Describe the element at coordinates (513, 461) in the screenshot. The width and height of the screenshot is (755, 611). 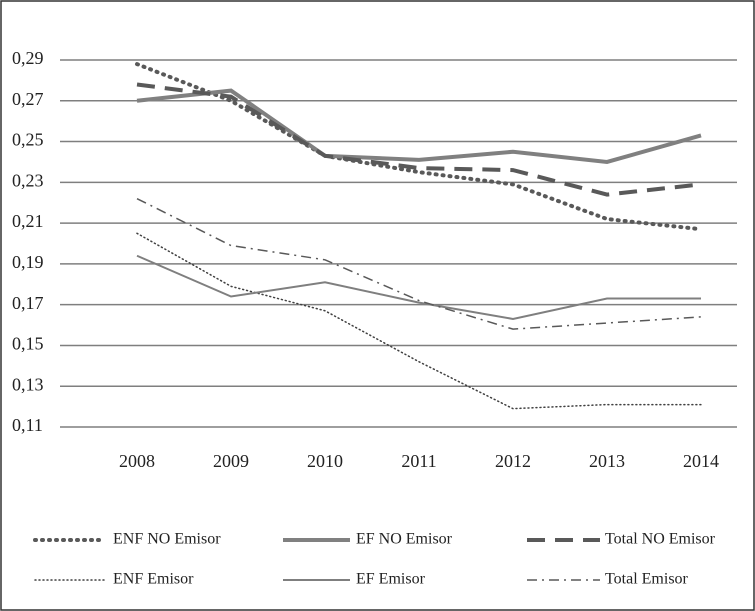
I see `x-tick-label: 2012` at that location.